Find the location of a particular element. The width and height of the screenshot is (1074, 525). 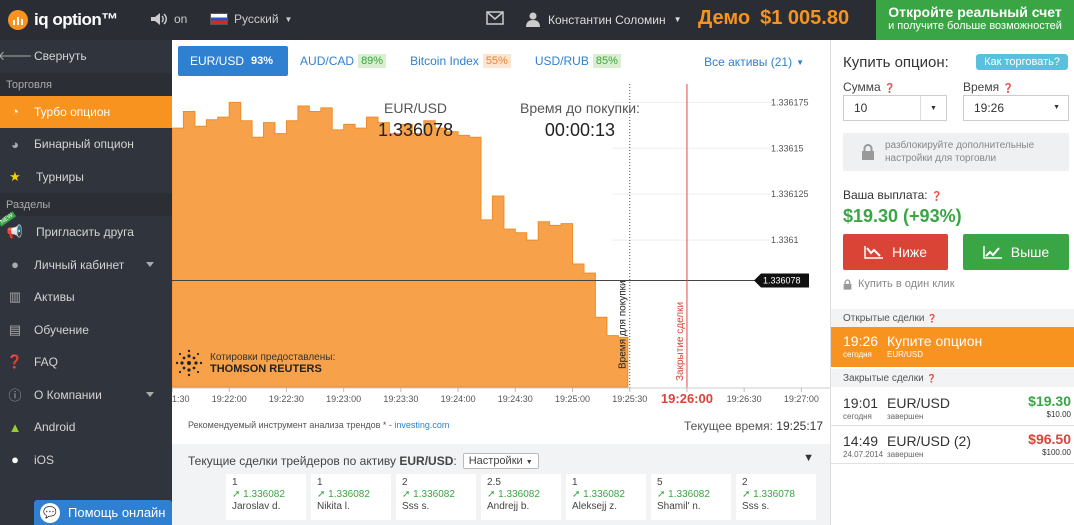

trader-card: 1 ➚ 1.336082 Aleksejj z. is located at coordinates (606, 497).